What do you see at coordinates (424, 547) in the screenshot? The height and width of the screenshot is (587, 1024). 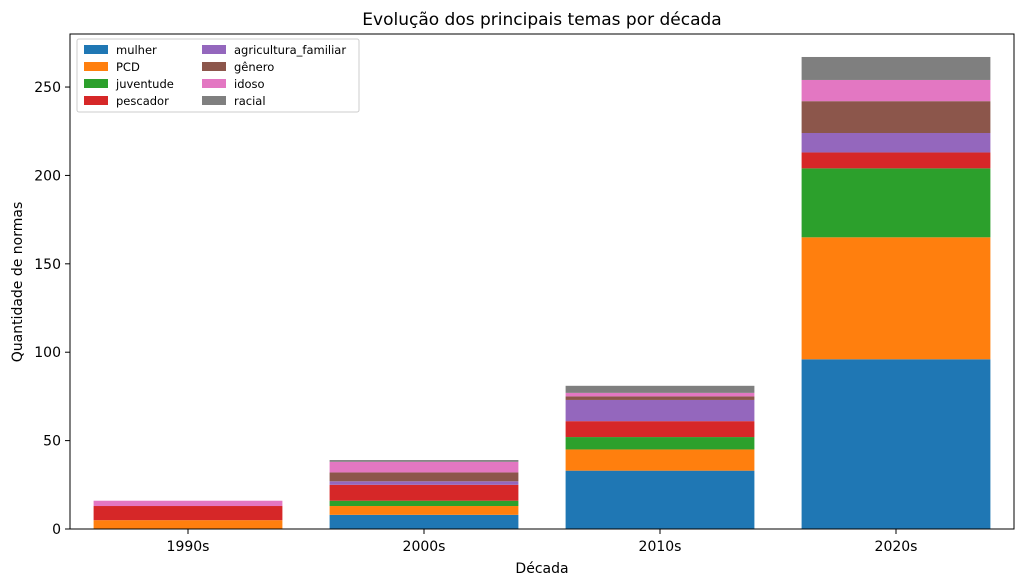 I see `x-tick-label: 2000s` at bounding box center [424, 547].